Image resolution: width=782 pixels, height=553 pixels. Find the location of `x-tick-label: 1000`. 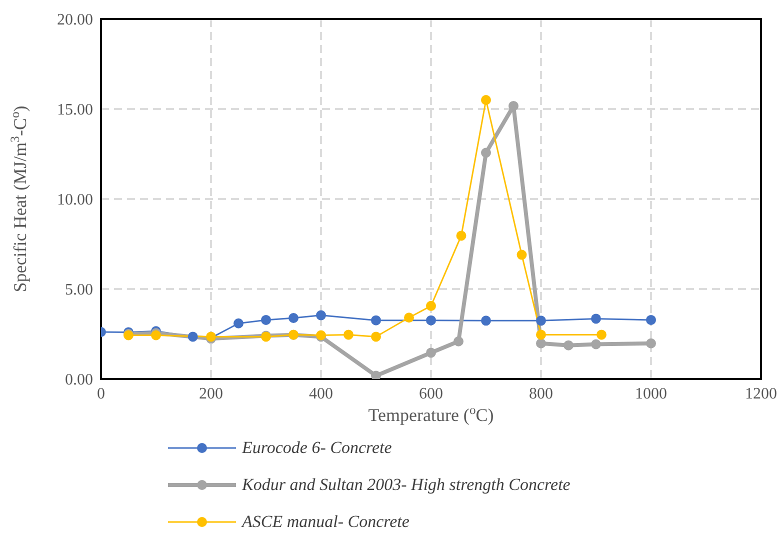

x-tick-label: 1000 is located at coordinates (651, 393).